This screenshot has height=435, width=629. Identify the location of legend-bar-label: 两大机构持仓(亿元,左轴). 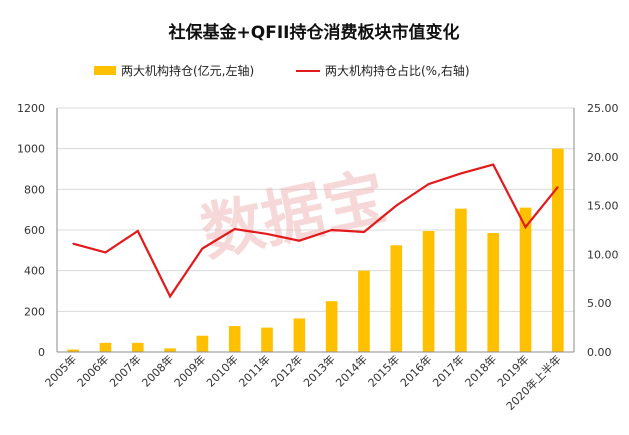
(187, 70).